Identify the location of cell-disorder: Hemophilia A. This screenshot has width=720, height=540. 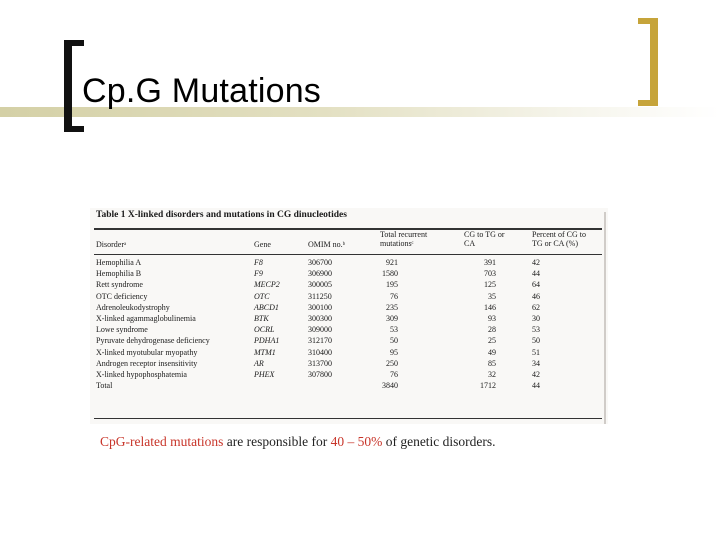
(119, 262).